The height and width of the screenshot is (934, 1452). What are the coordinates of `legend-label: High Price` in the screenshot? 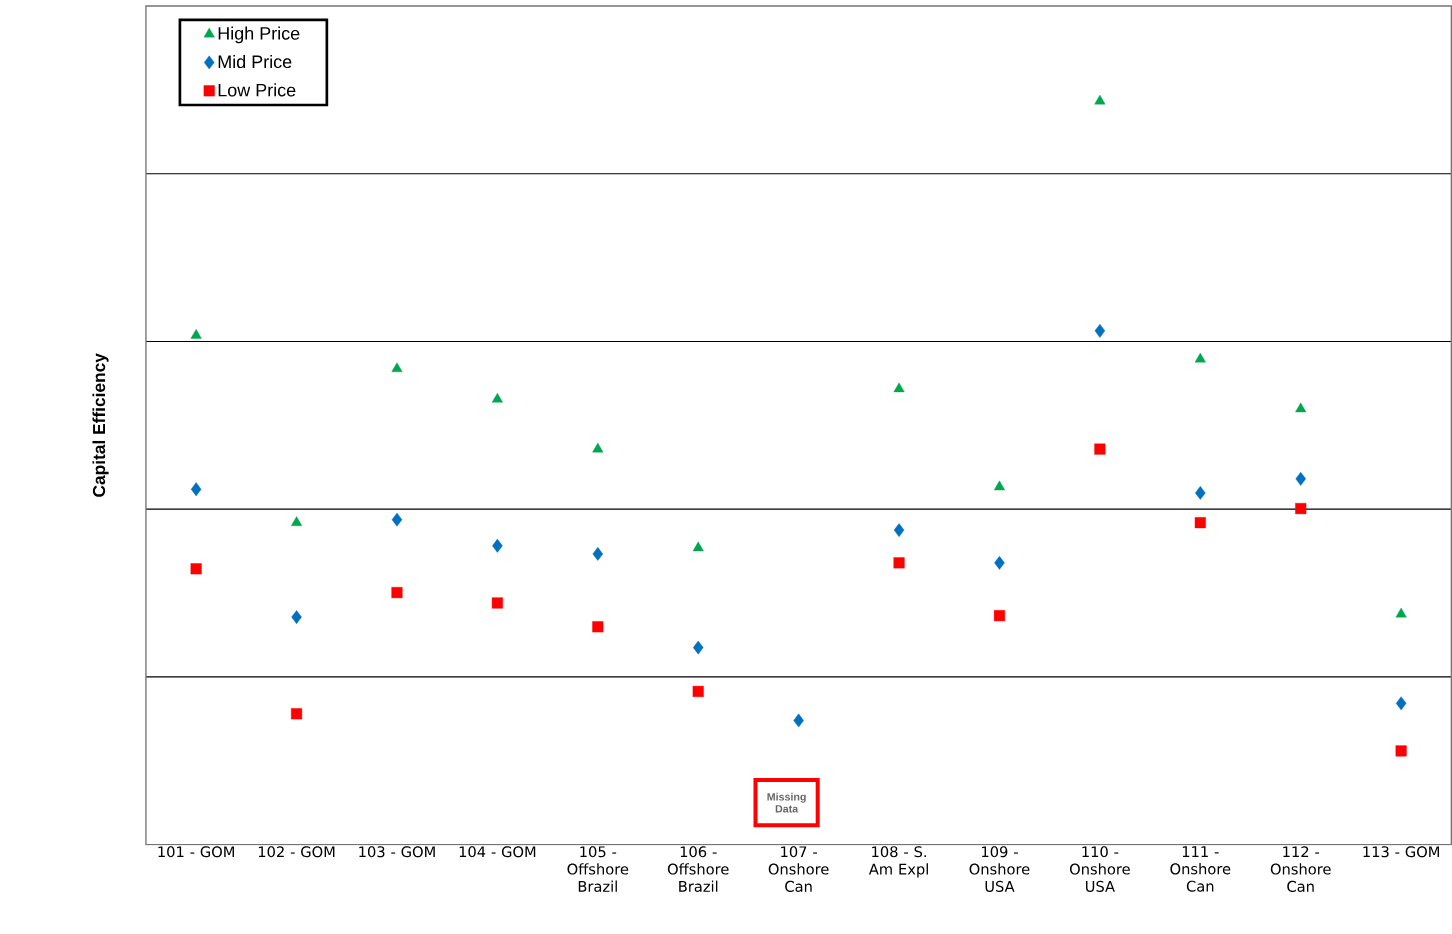 It's located at (259, 35).